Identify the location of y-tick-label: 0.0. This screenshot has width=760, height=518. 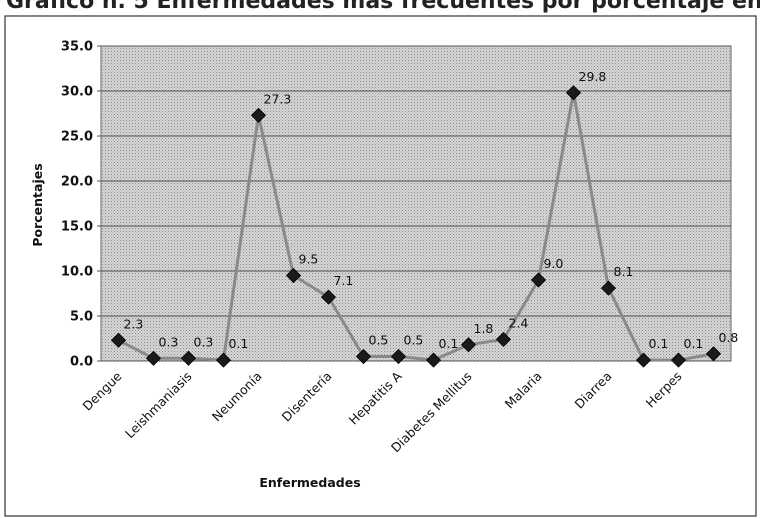
(81, 362).